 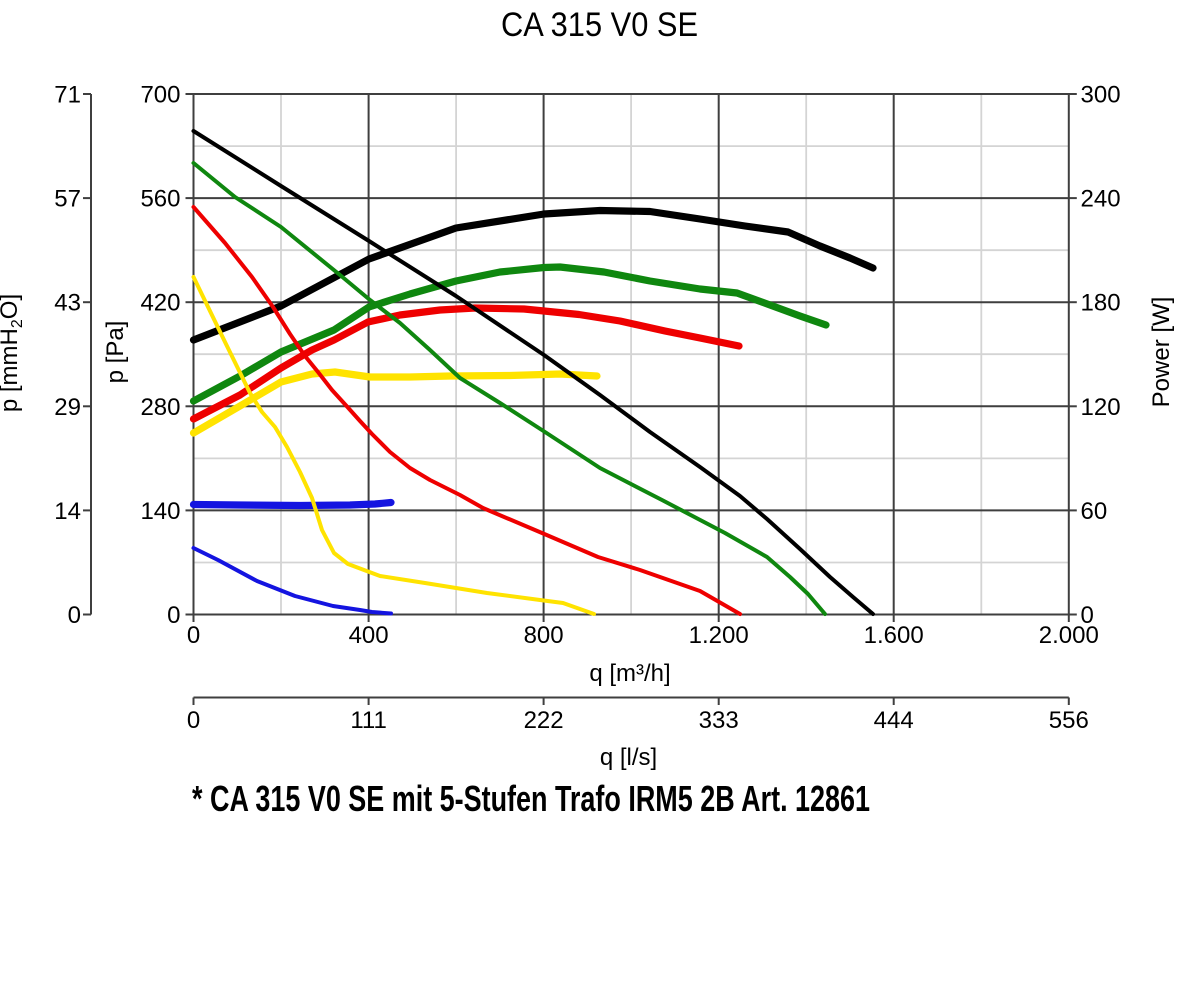 What do you see at coordinates (544, 720) in the screenshot?
I see `svg-text: 222` at bounding box center [544, 720].